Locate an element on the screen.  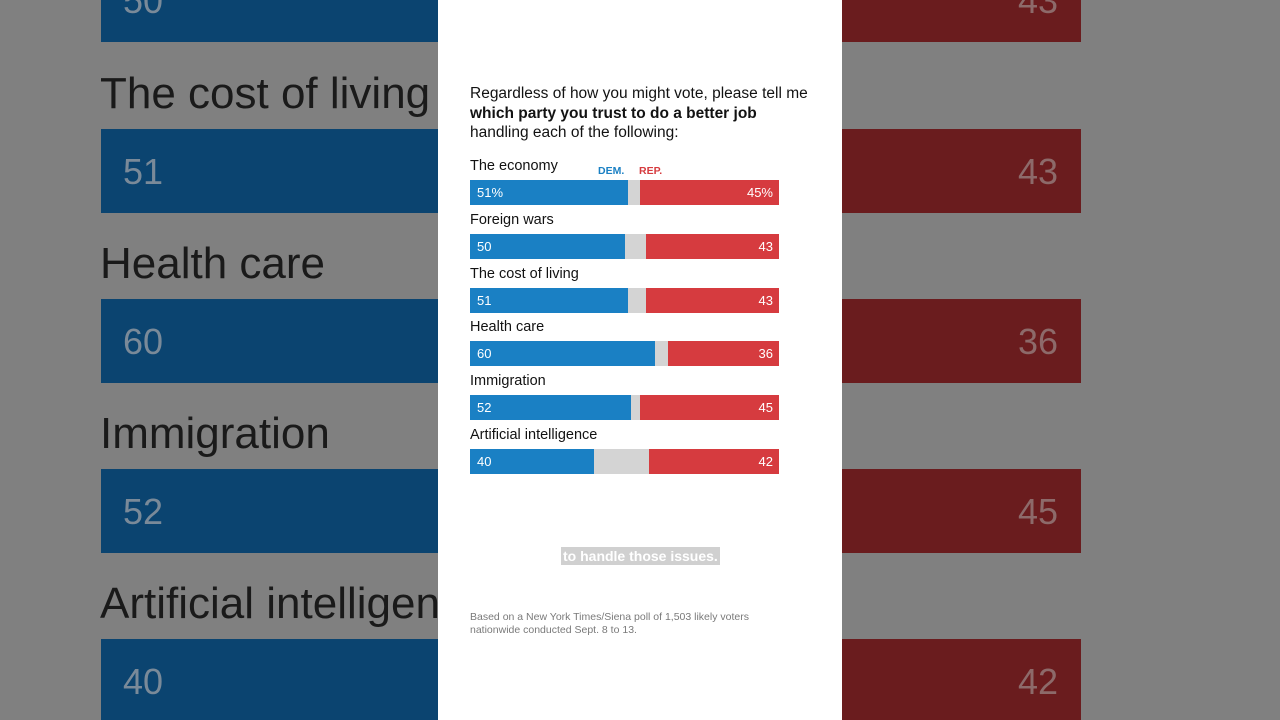
bar-value-dem: 52 is located at coordinates (484, 408).